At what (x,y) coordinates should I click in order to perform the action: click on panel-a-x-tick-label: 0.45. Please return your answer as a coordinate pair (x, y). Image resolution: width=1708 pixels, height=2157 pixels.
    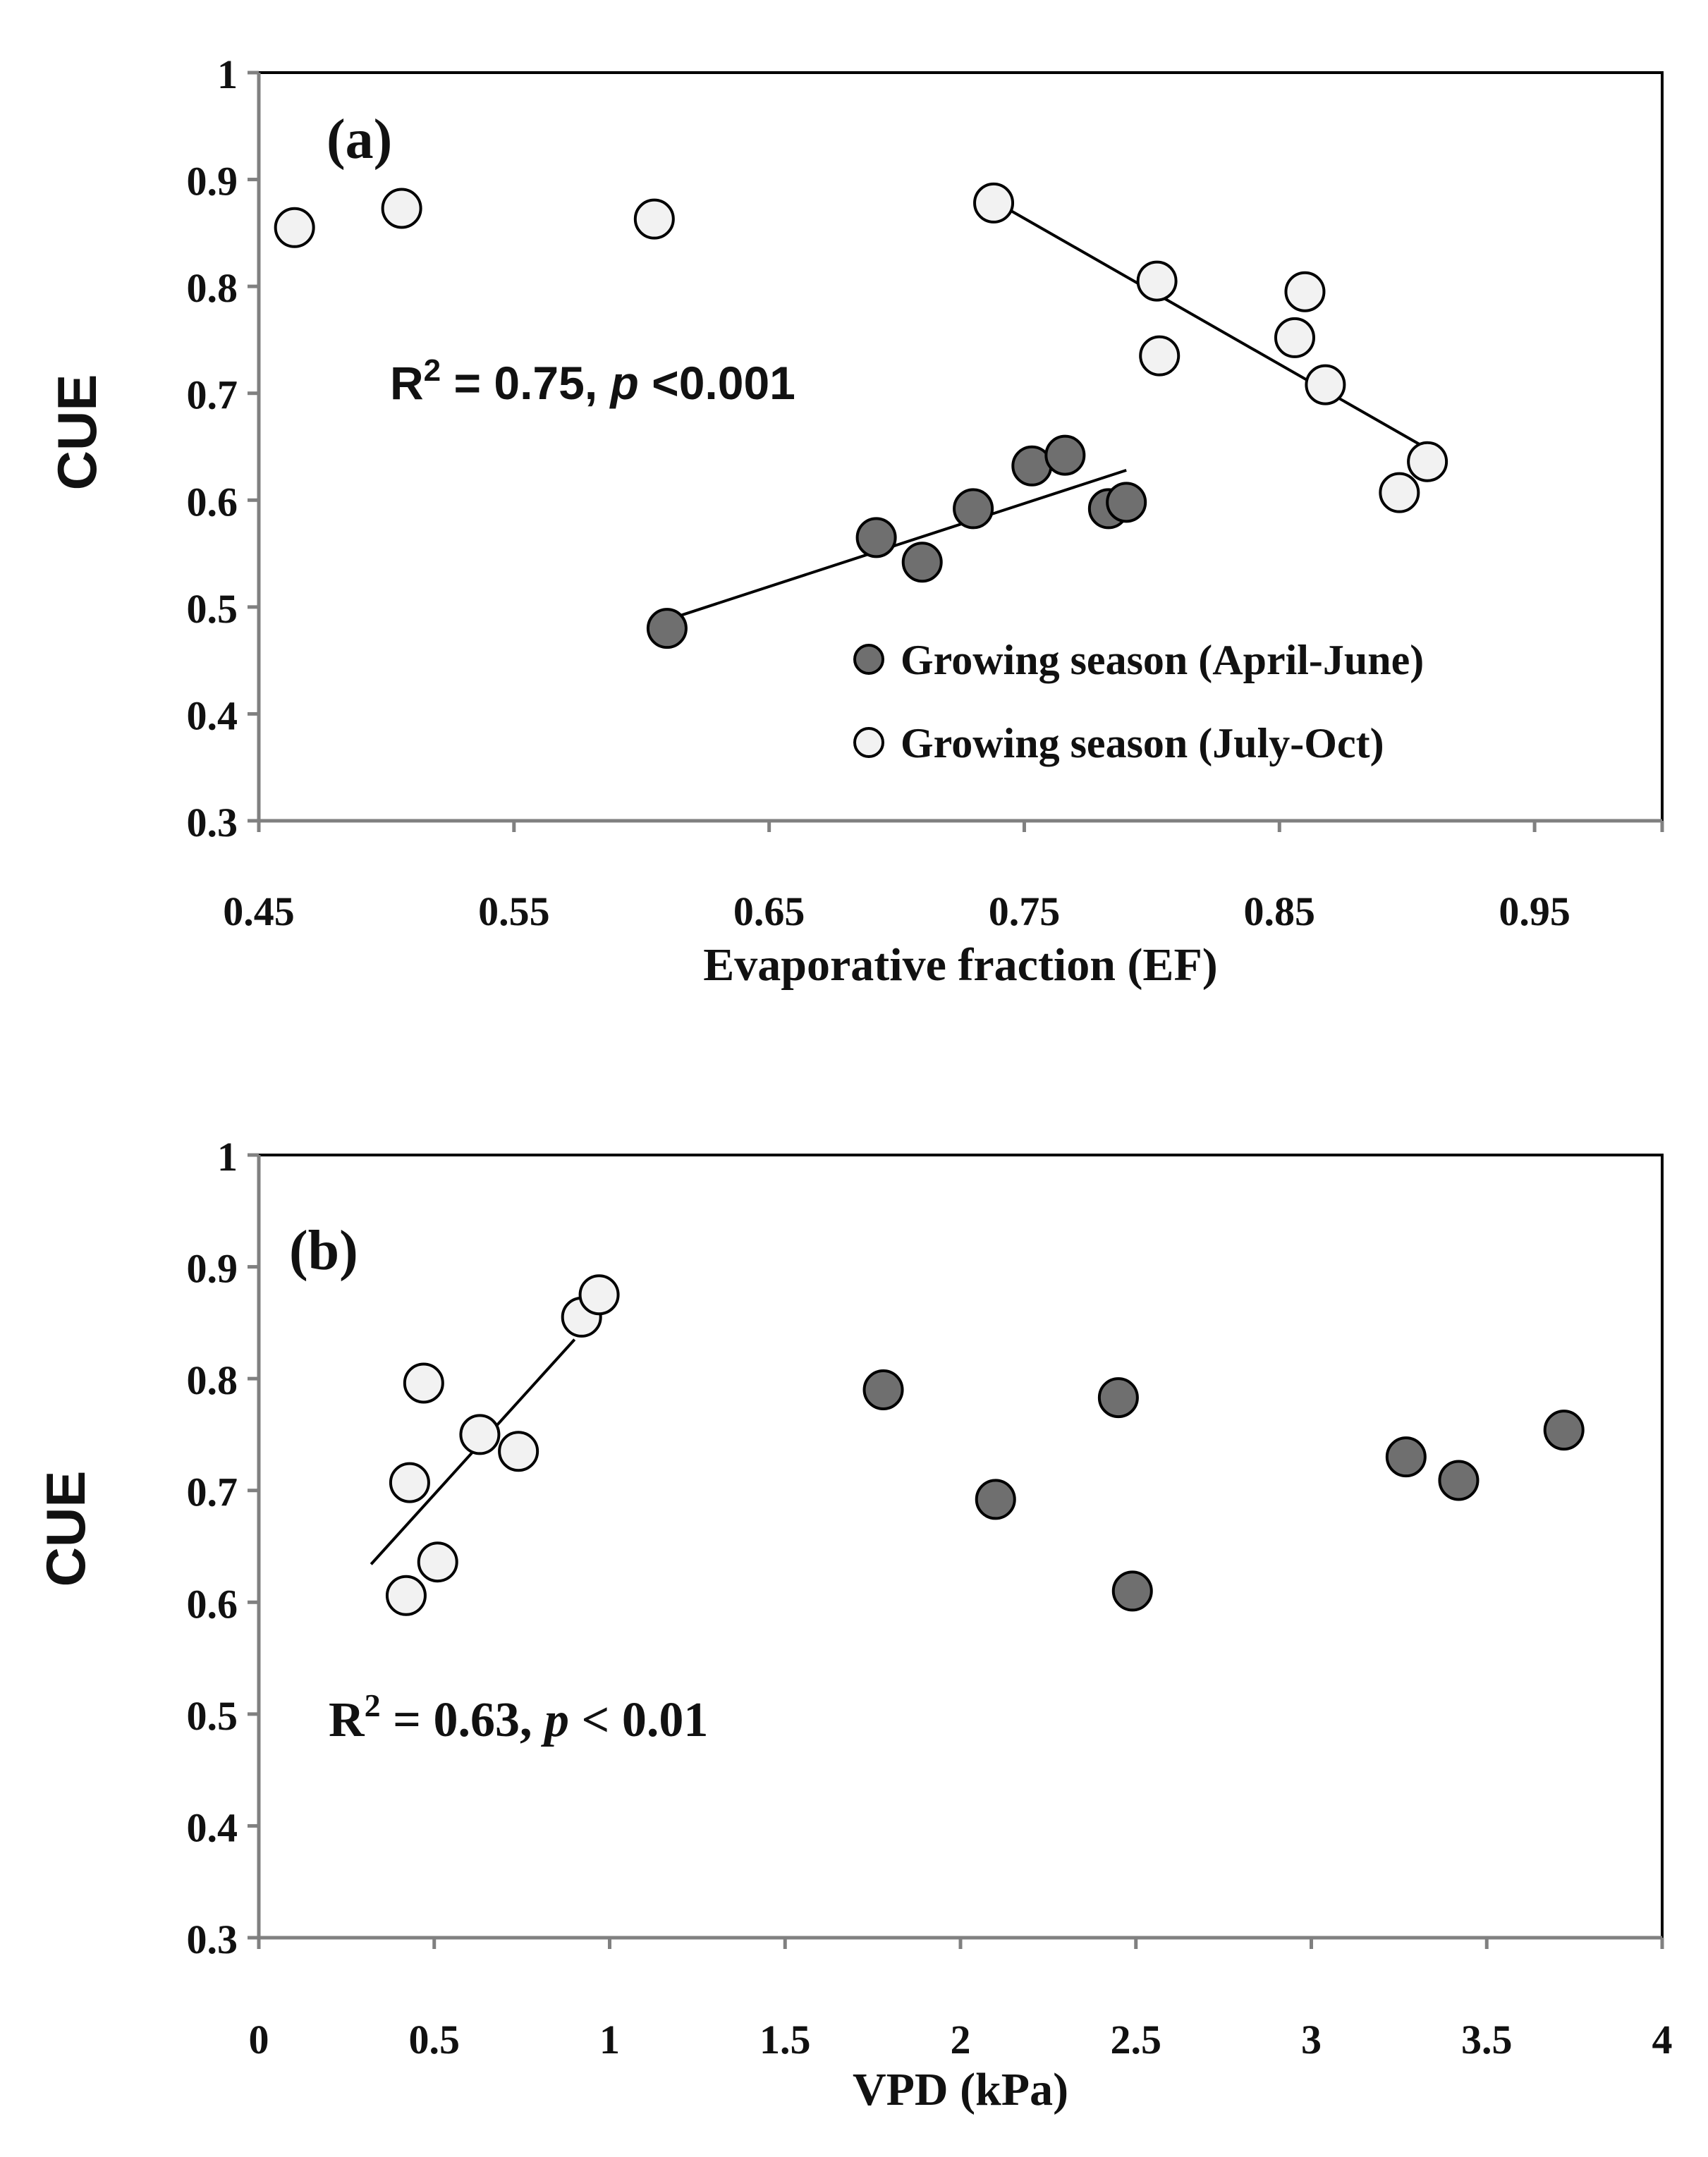
    Looking at the image, I should click on (259, 911).